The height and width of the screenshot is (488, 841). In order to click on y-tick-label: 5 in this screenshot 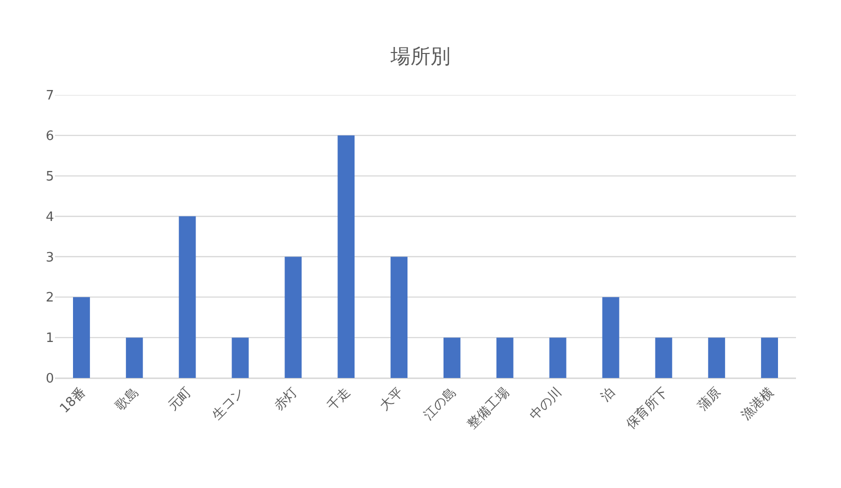, I will do `click(50, 176)`.